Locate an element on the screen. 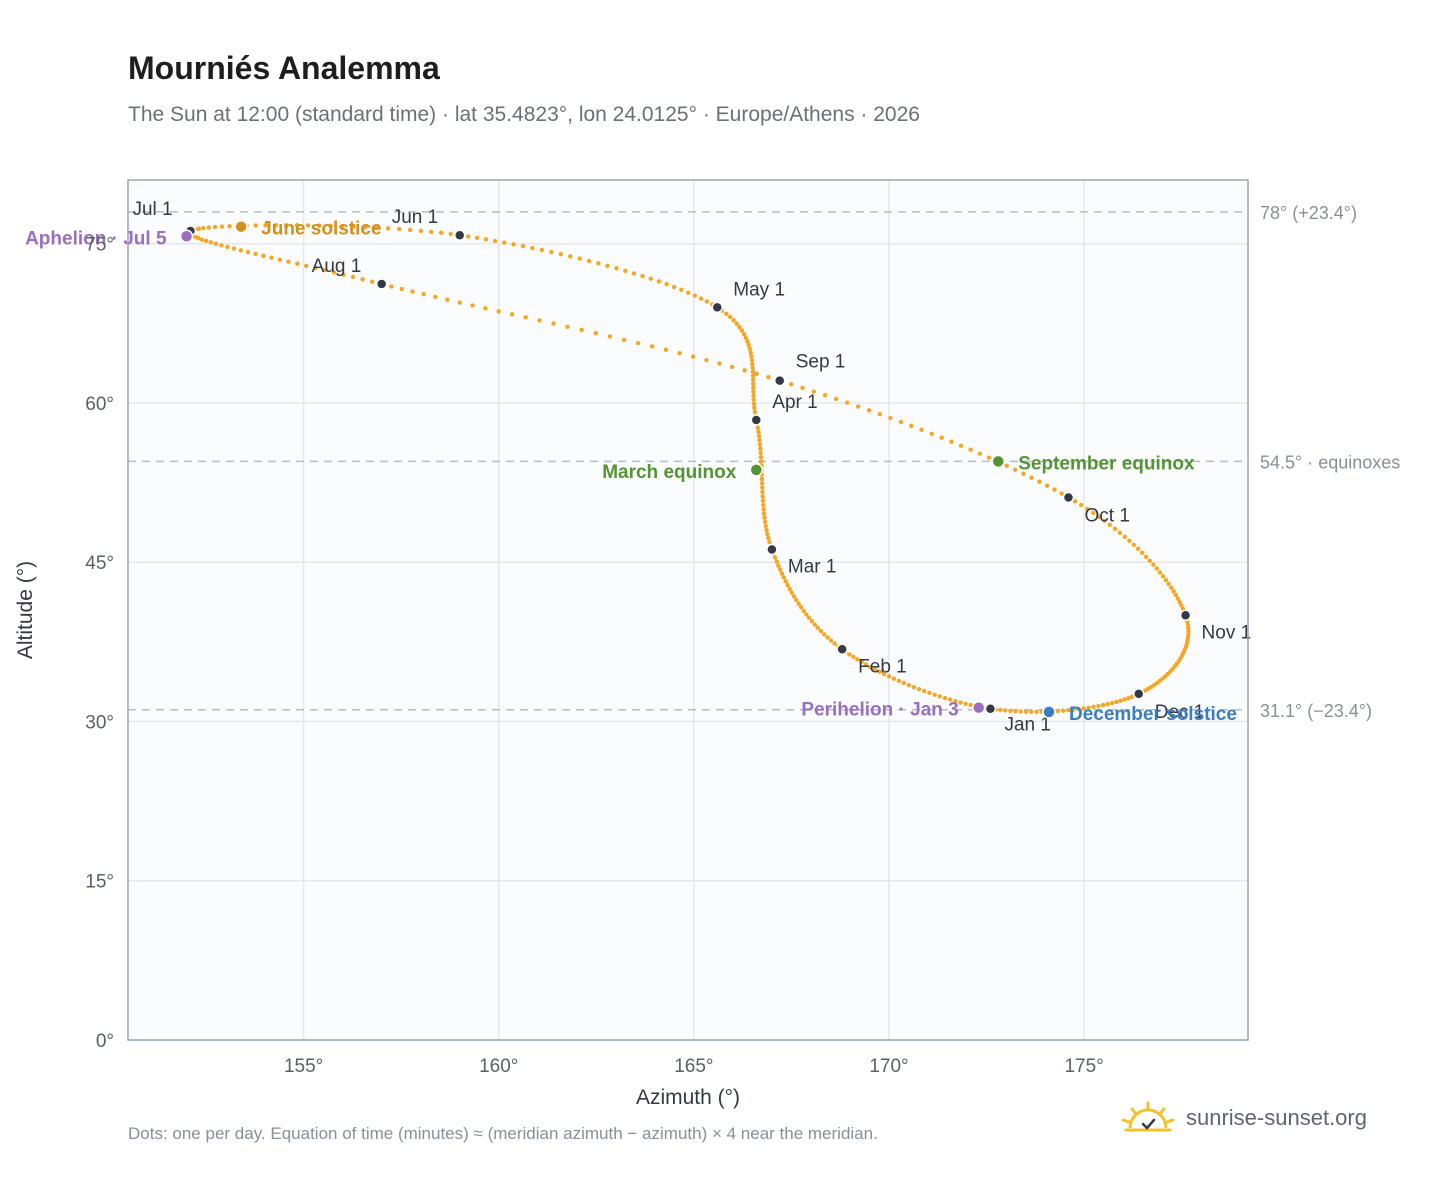  brand: sunrise-sunset.org is located at coordinates (1243, 1118).